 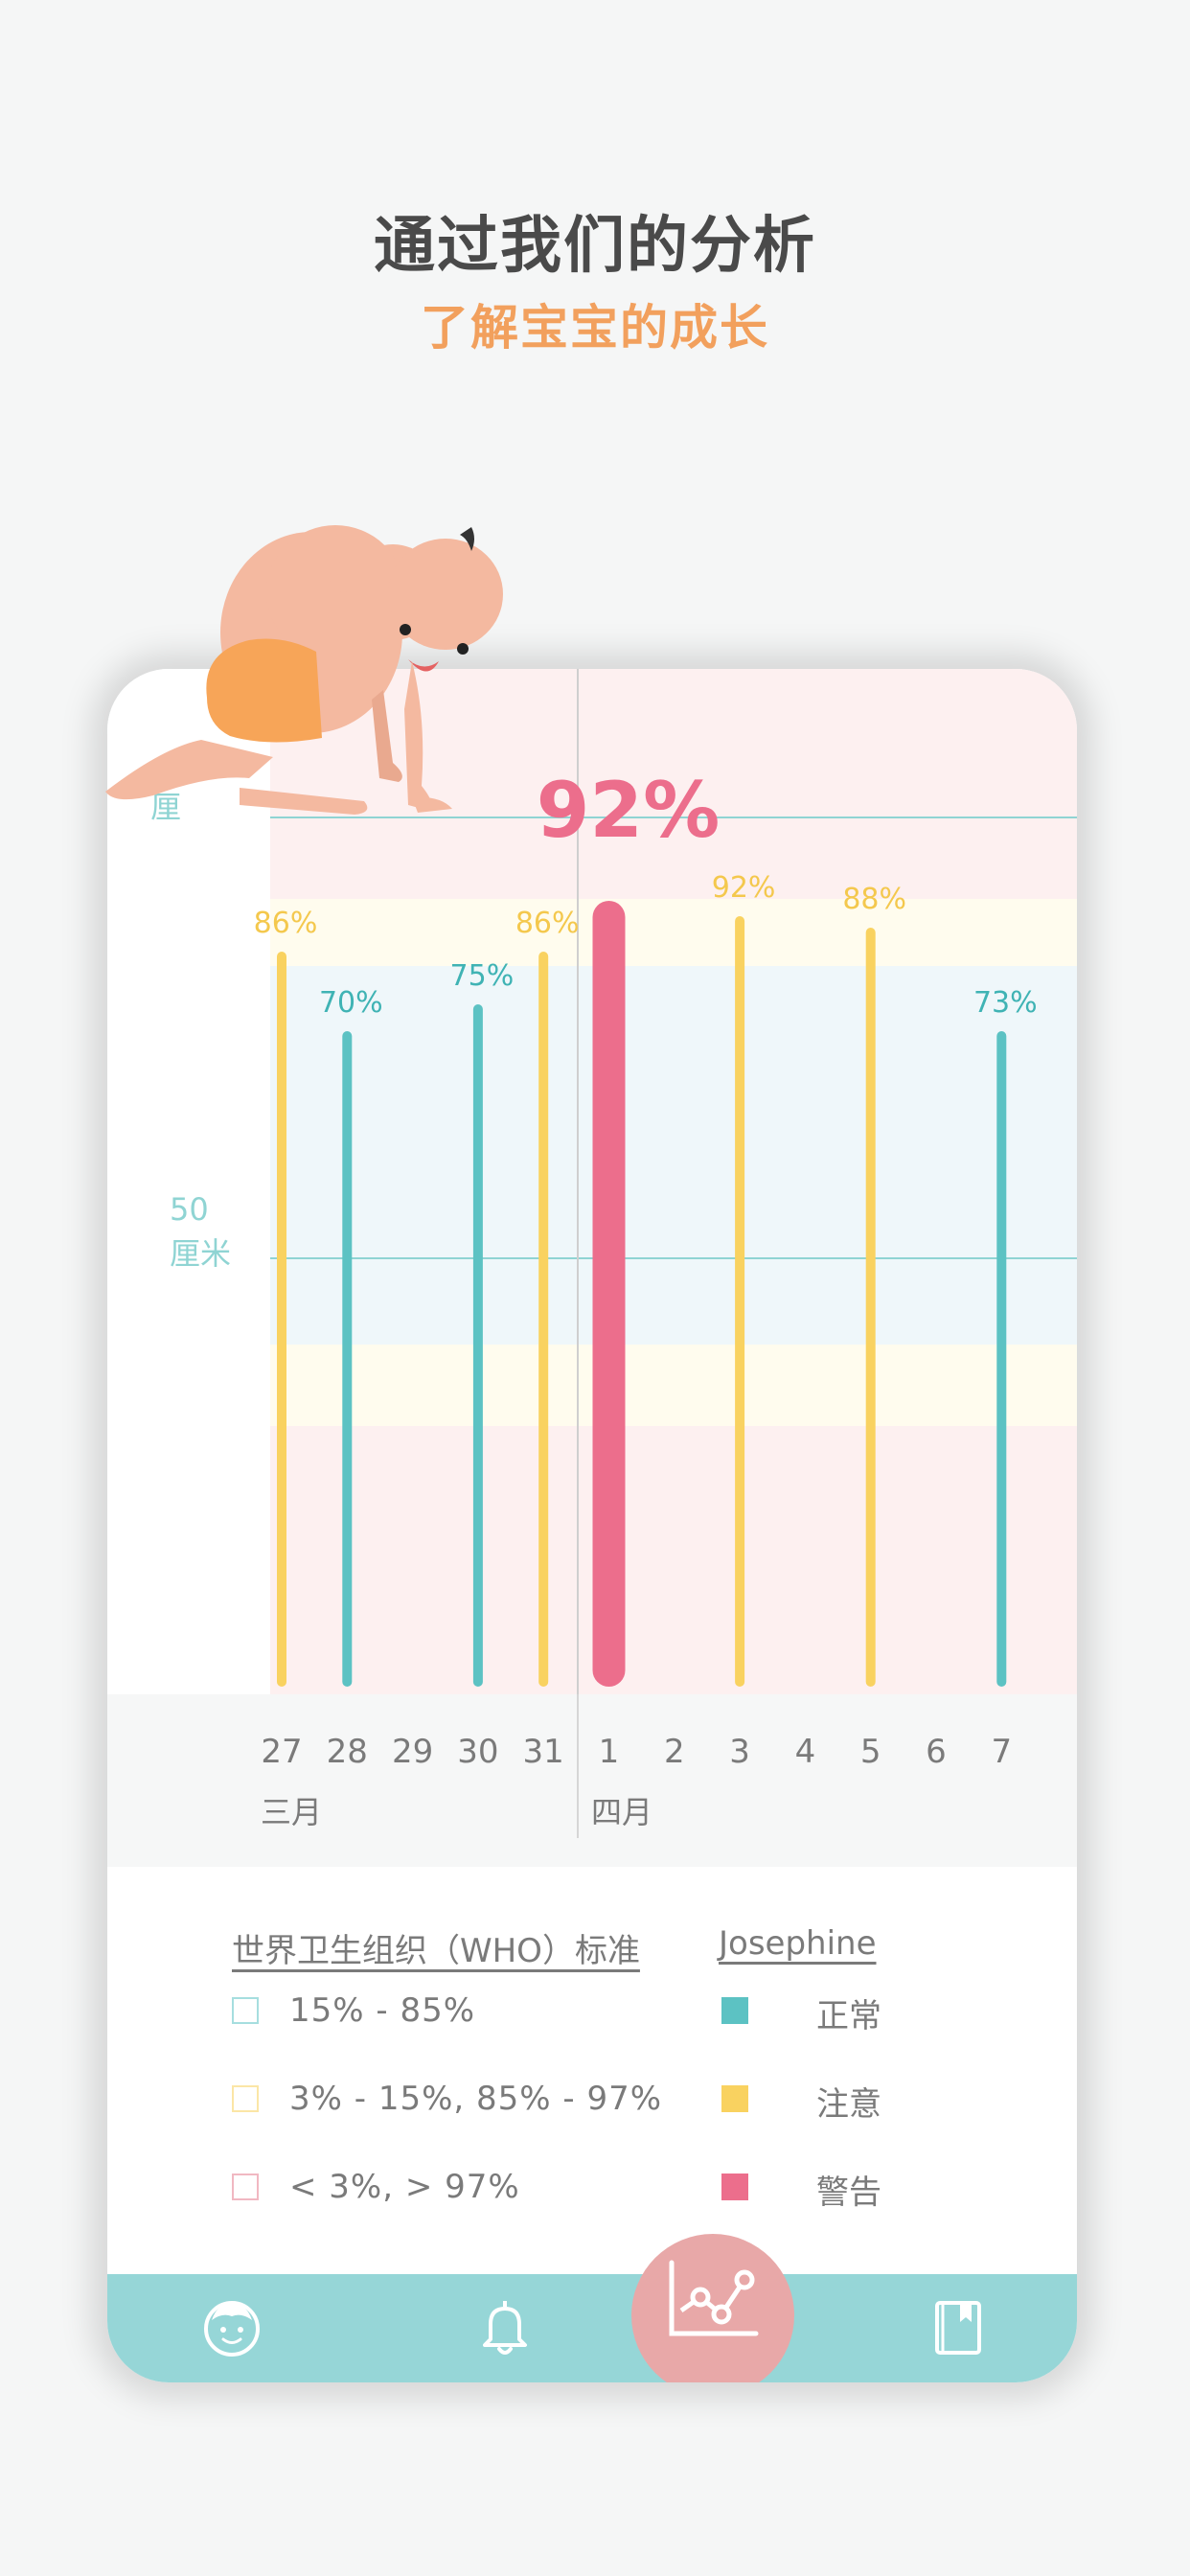 What do you see at coordinates (734, 2011) in the screenshot?
I see `legend-normal-swatch` at bounding box center [734, 2011].